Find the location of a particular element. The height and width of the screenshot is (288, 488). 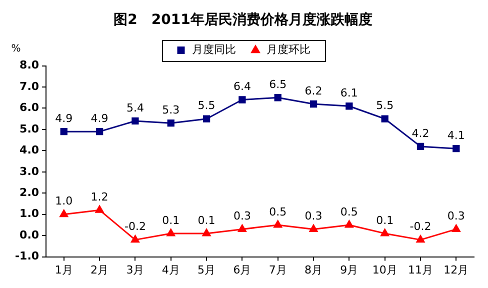

y-tick-label: -1.0 is located at coordinates (27, 256).